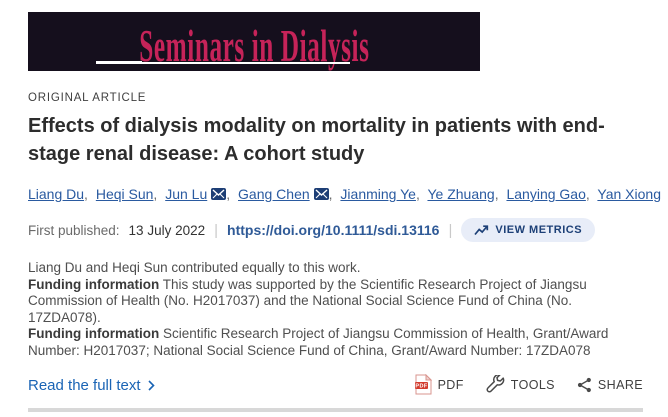  What do you see at coordinates (546, 194) in the screenshot?
I see `author-link-lanying-gao: Lanying Gao` at bounding box center [546, 194].